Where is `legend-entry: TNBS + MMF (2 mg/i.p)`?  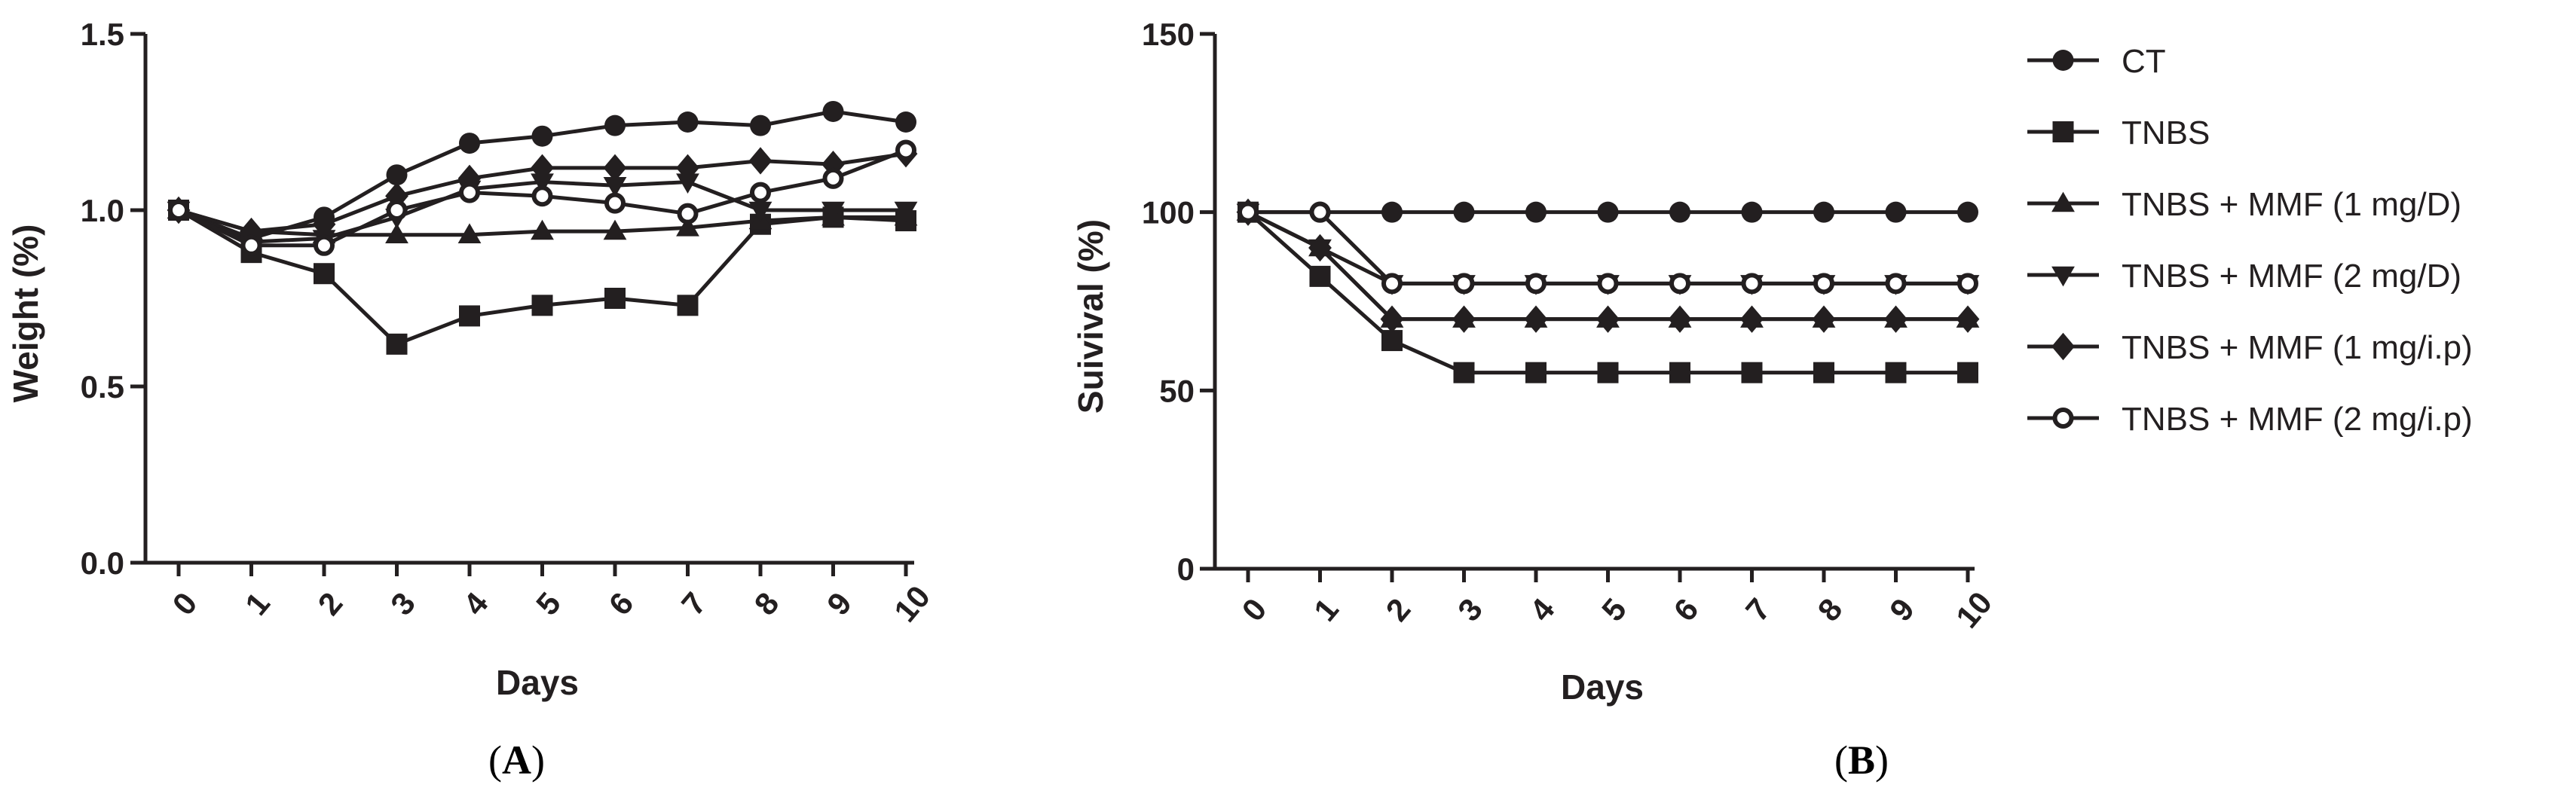
legend-entry: TNBS + MMF (2 mg/i.p) is located at coordinates (2250, 419).